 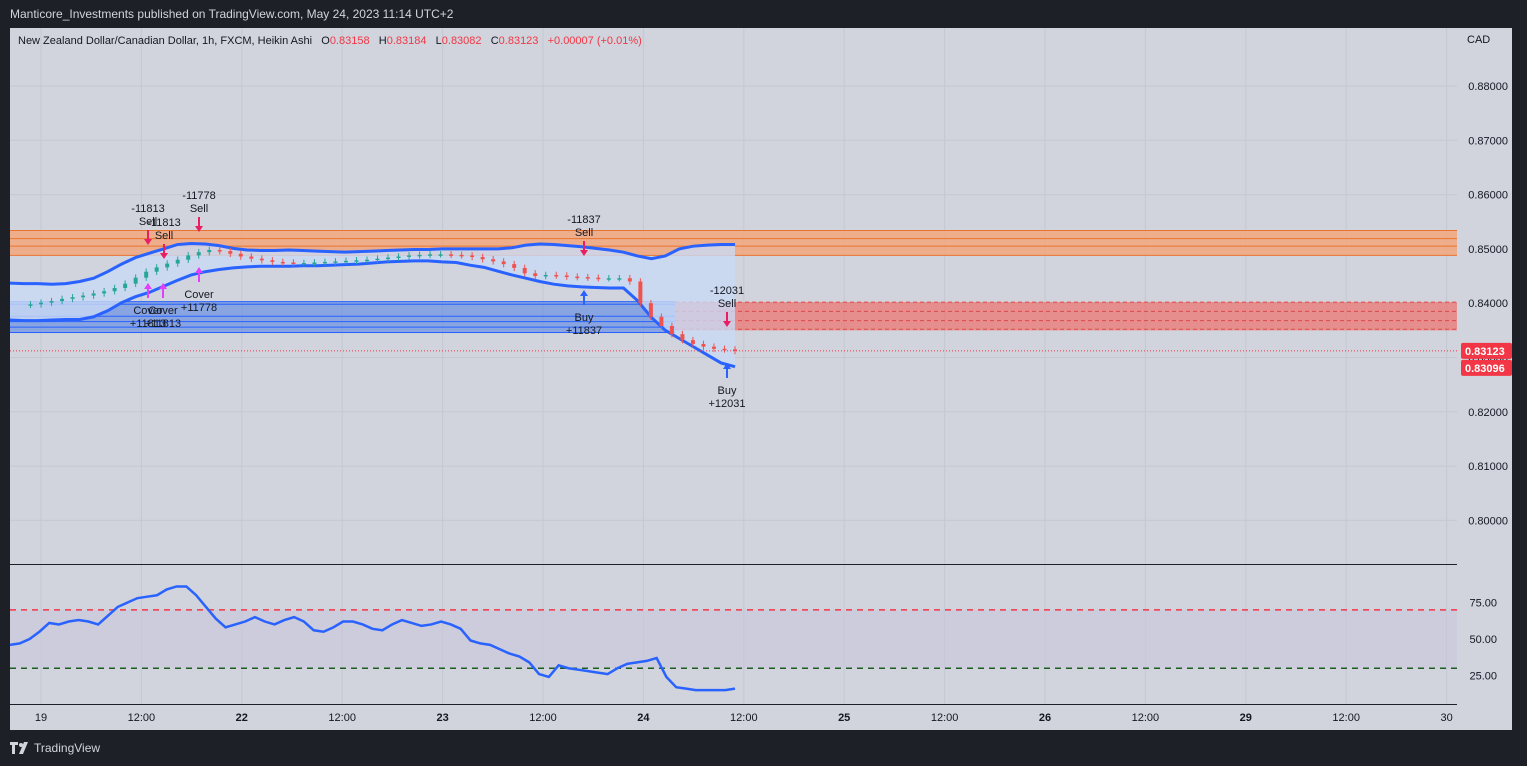 I want to click on last-price-label: 0.83123, so click(x=1485, y=352).